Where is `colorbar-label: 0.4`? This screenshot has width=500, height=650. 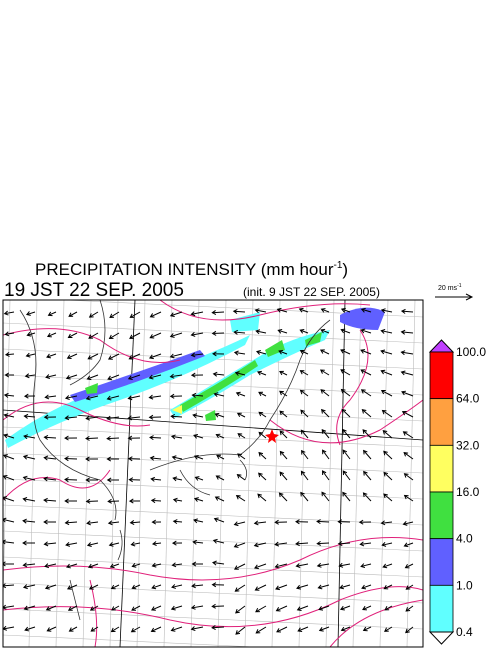 colorbar-label: 0.4 is located at coordinates (464, 632).